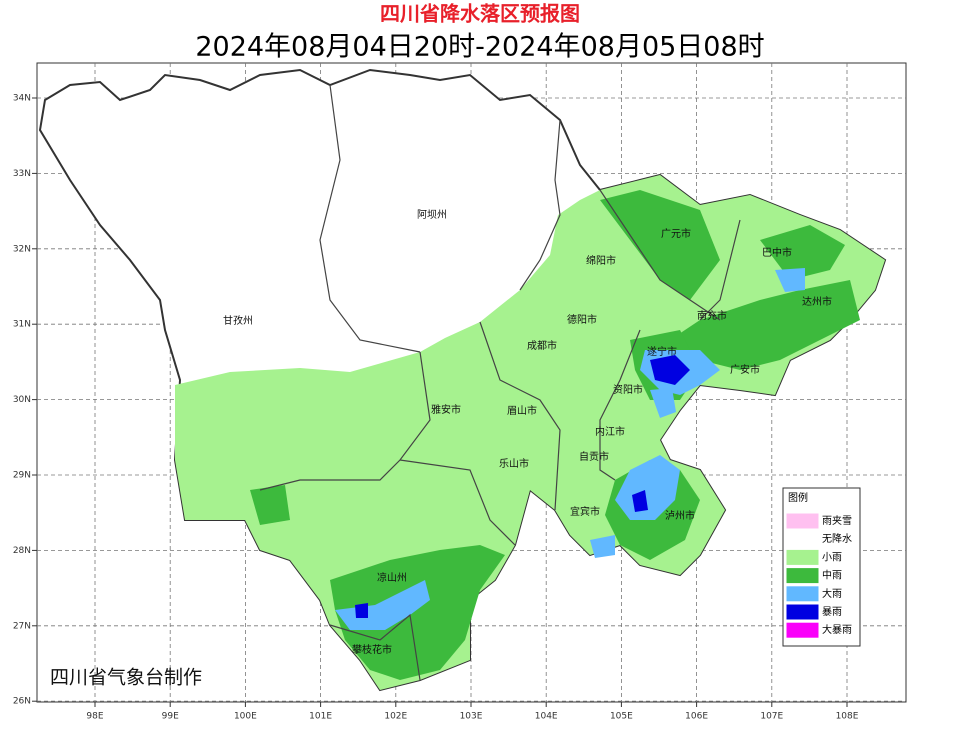  What do you see at coordinates (610, 431) in the screenshot?
I see `region-label: 内江市` at bounding box center [610, 431].